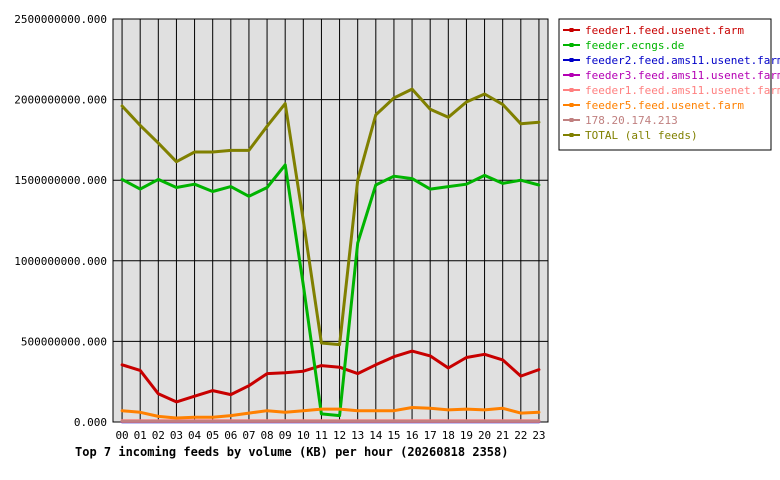 The image size is (780, 480). Describe the element at coordinates (230, 435) in the screenshot. I see `x-tick-label: 06` at that location.